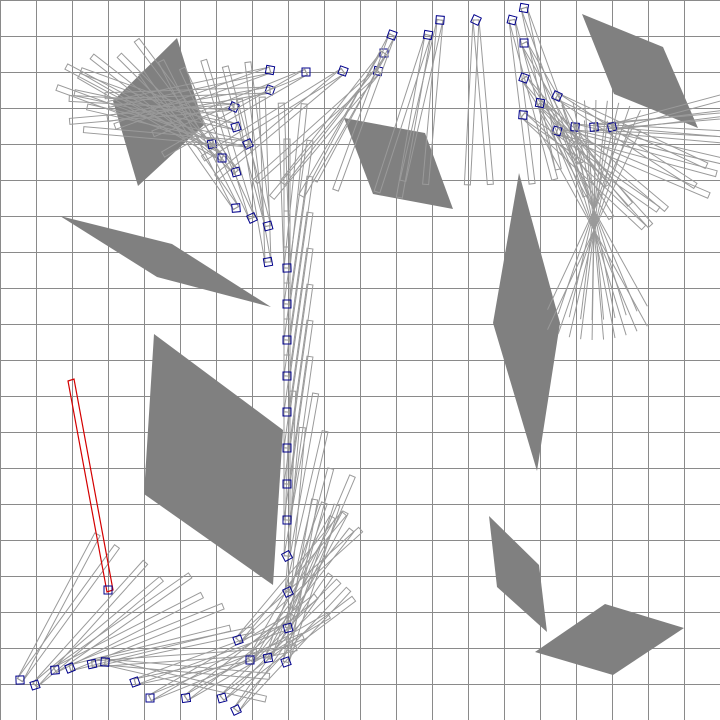  I want to click on active-marker, so click(108, 590).